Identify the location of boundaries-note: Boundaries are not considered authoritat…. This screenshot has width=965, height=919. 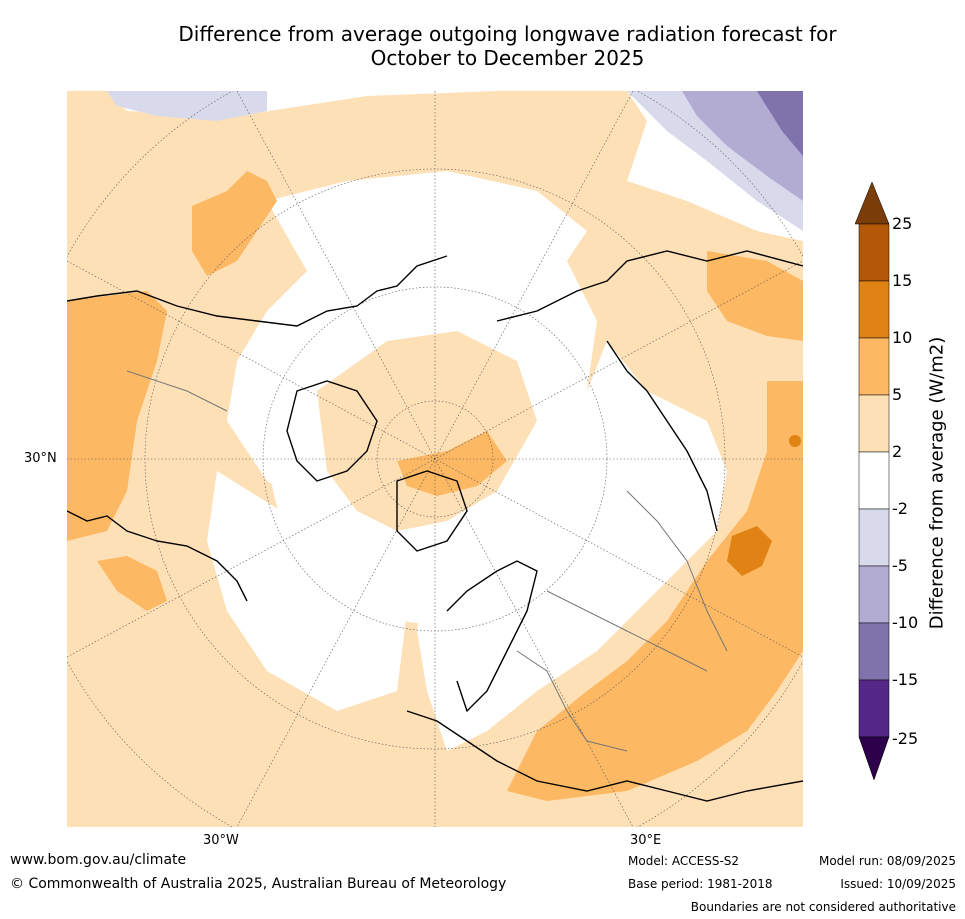
(823, 907).